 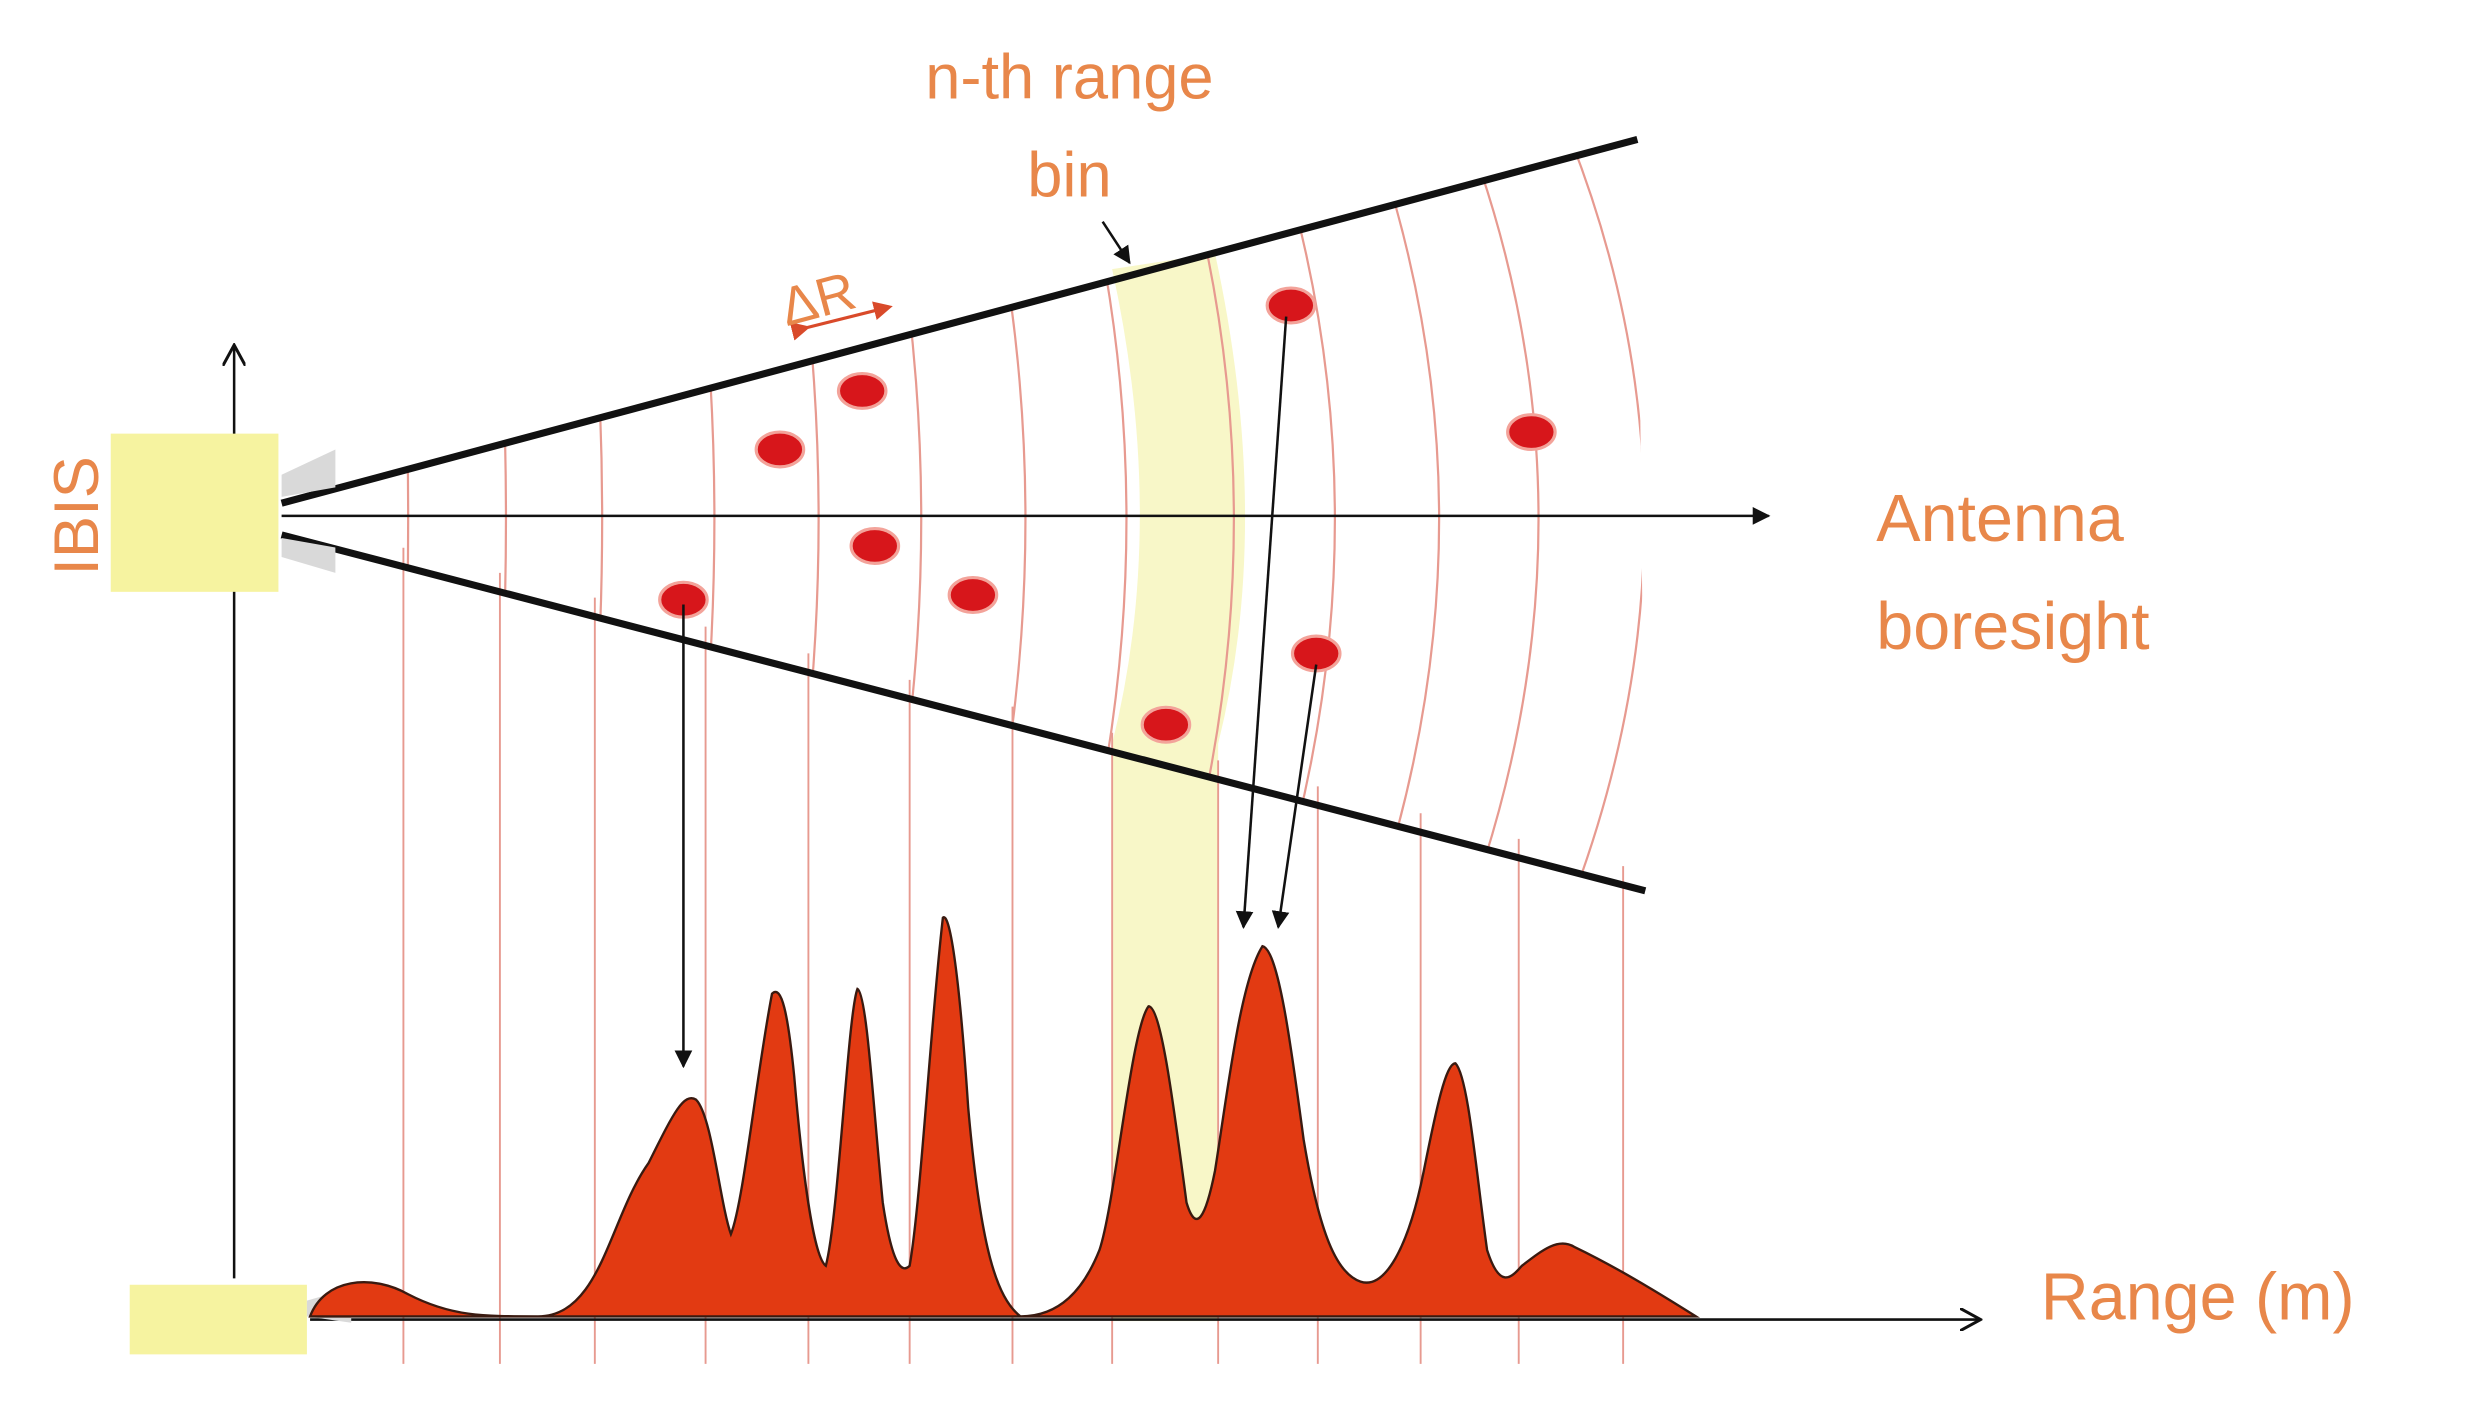 What do you see at coordinates (841, 321) in the screenshot?
I see `delta-r-arrow` at bounding box center [841, 321].